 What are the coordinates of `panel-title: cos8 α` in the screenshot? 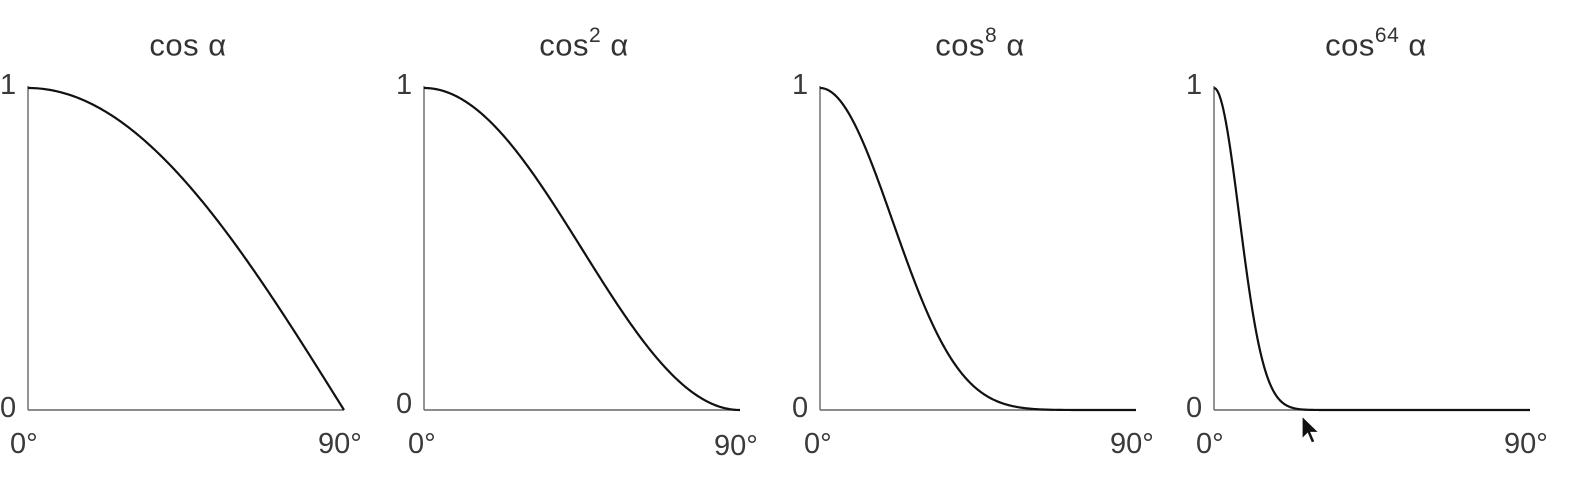 It's located at (980, 43).